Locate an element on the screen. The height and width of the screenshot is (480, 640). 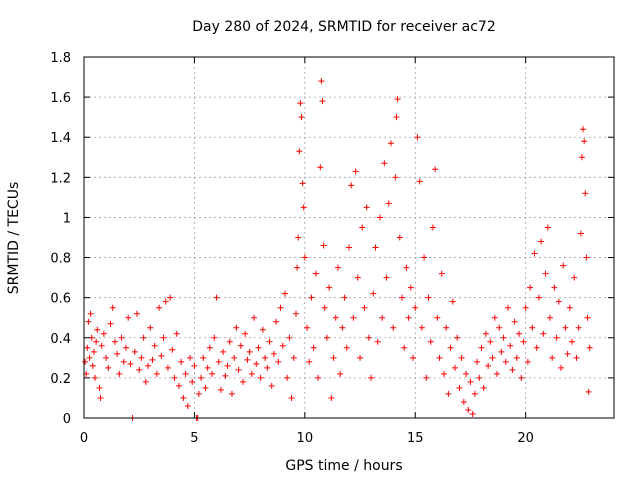
x-tick-label: 0 is located at coordinates (84, 438).